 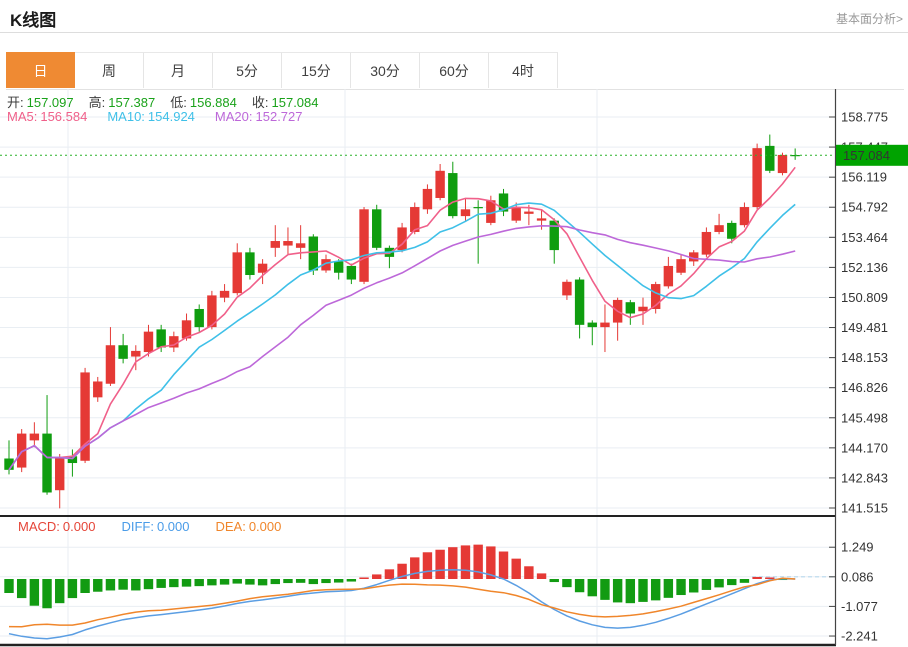 I want to click on period-tab-日: 日, so click(x=40, y=70).